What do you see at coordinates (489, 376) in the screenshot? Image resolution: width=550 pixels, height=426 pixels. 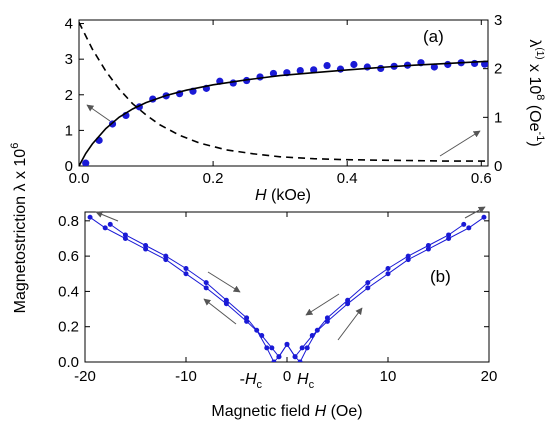 I see `b-xtick-label: 20` at bounding box center [489, 376].